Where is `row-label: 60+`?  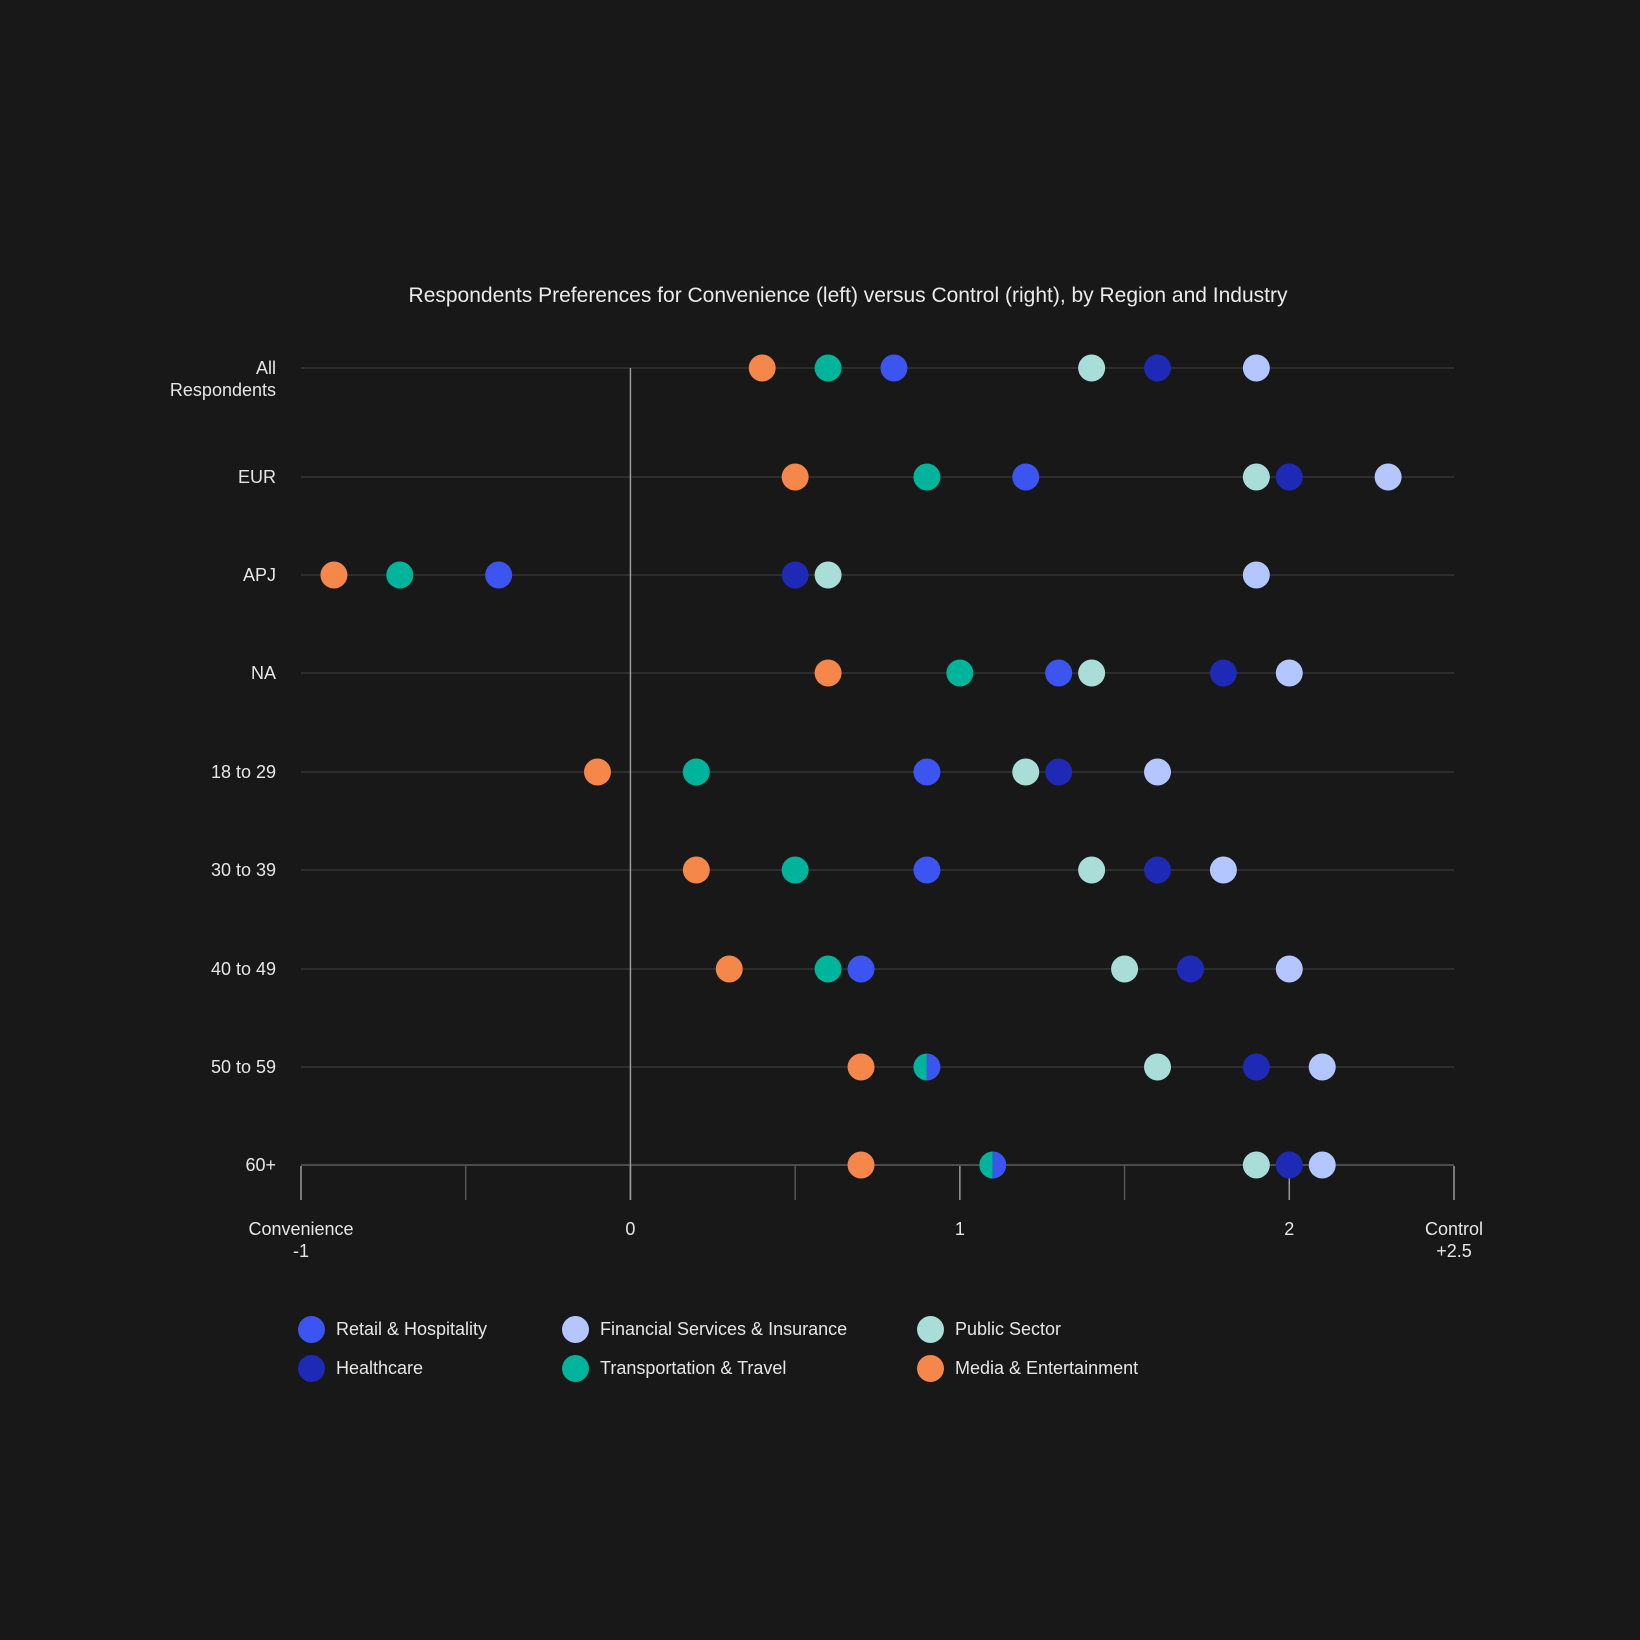
row-label: 60+ is located at coordinates (260, 1165).